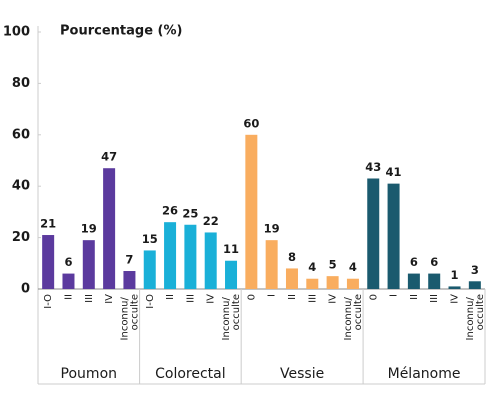 The height and width of the screenshot is (401, 500). I want to click on group-label: Colorectal, so click(190, 374).